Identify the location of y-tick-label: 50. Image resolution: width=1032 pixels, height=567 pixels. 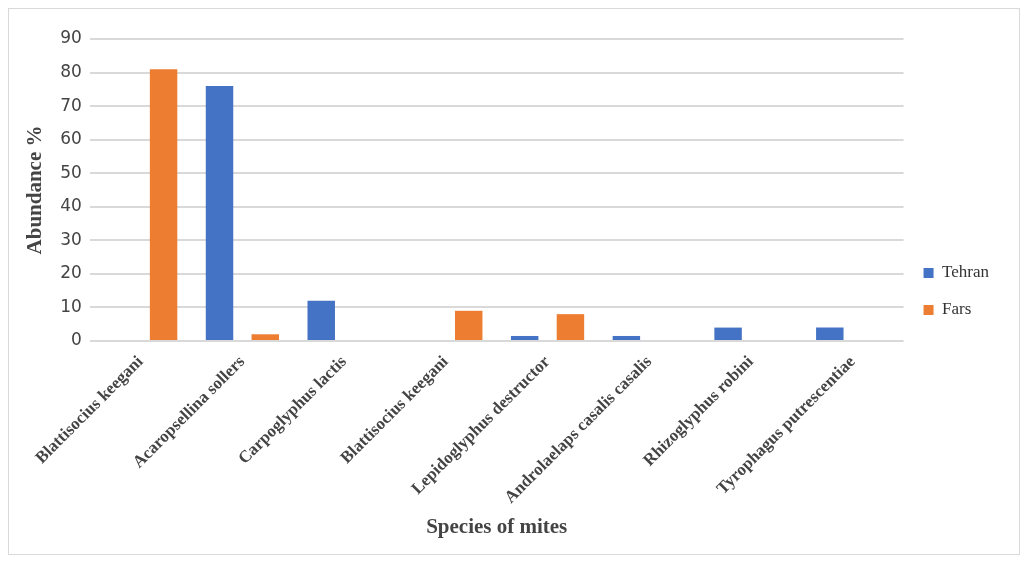
(71, 171).